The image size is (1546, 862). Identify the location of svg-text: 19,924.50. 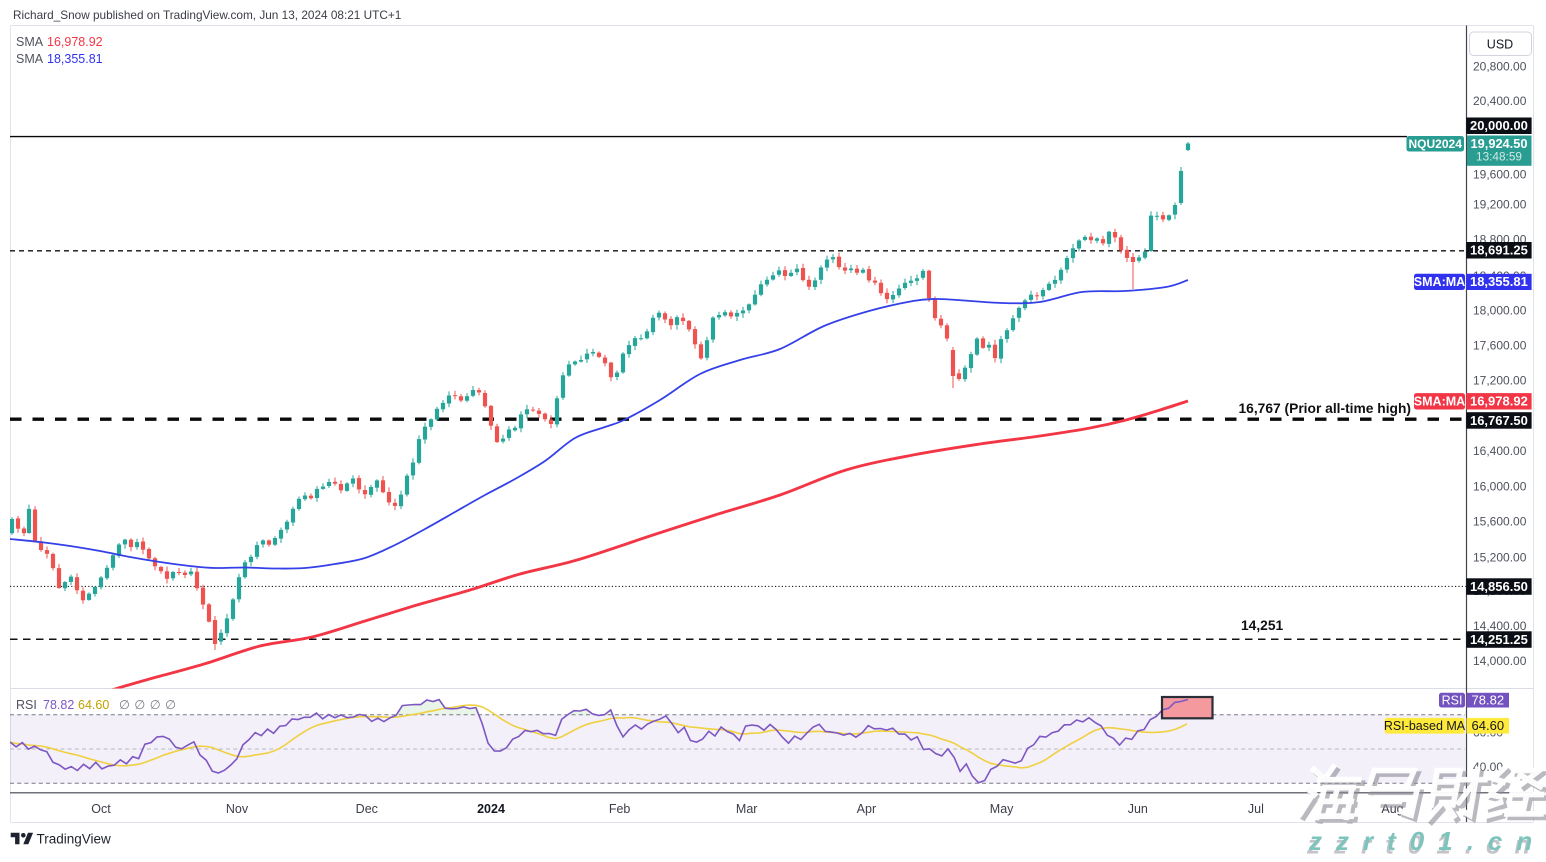
(1499, 143).